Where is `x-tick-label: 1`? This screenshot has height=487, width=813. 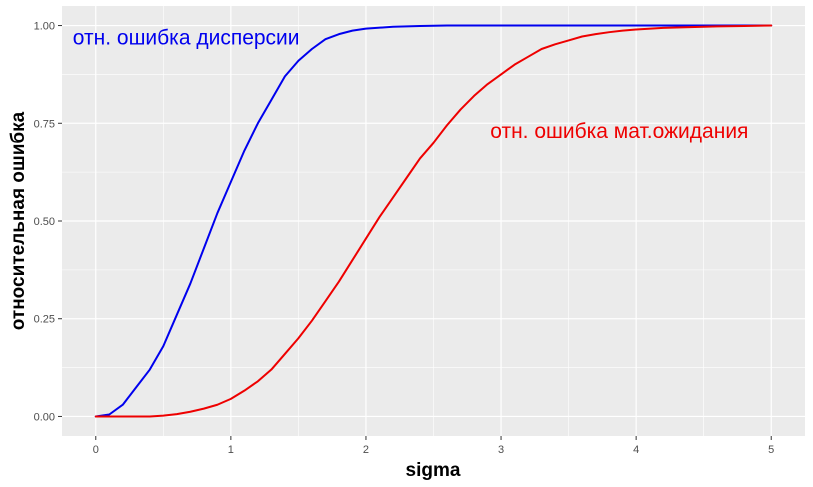 x-tick-label: 1 is located at coordinates (231, 450).